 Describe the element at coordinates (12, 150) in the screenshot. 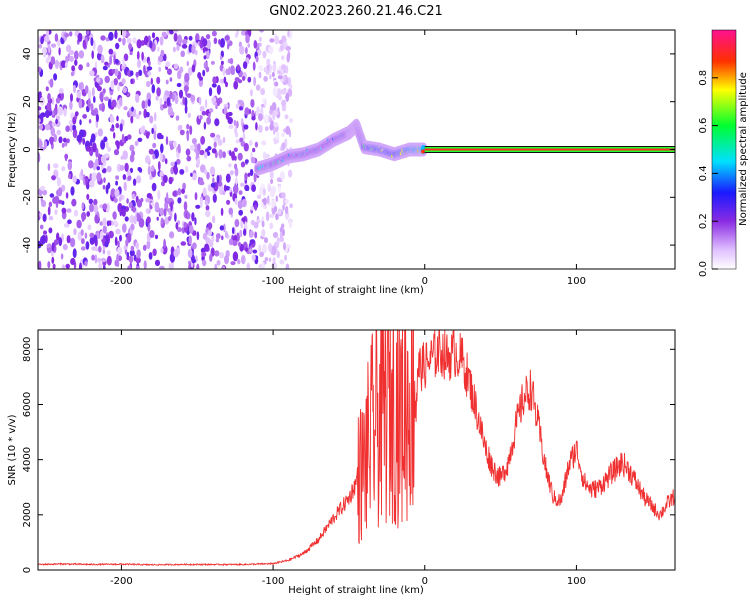

I see `spectrogram-y-axis-label: Frequency (Hz)` at that location.